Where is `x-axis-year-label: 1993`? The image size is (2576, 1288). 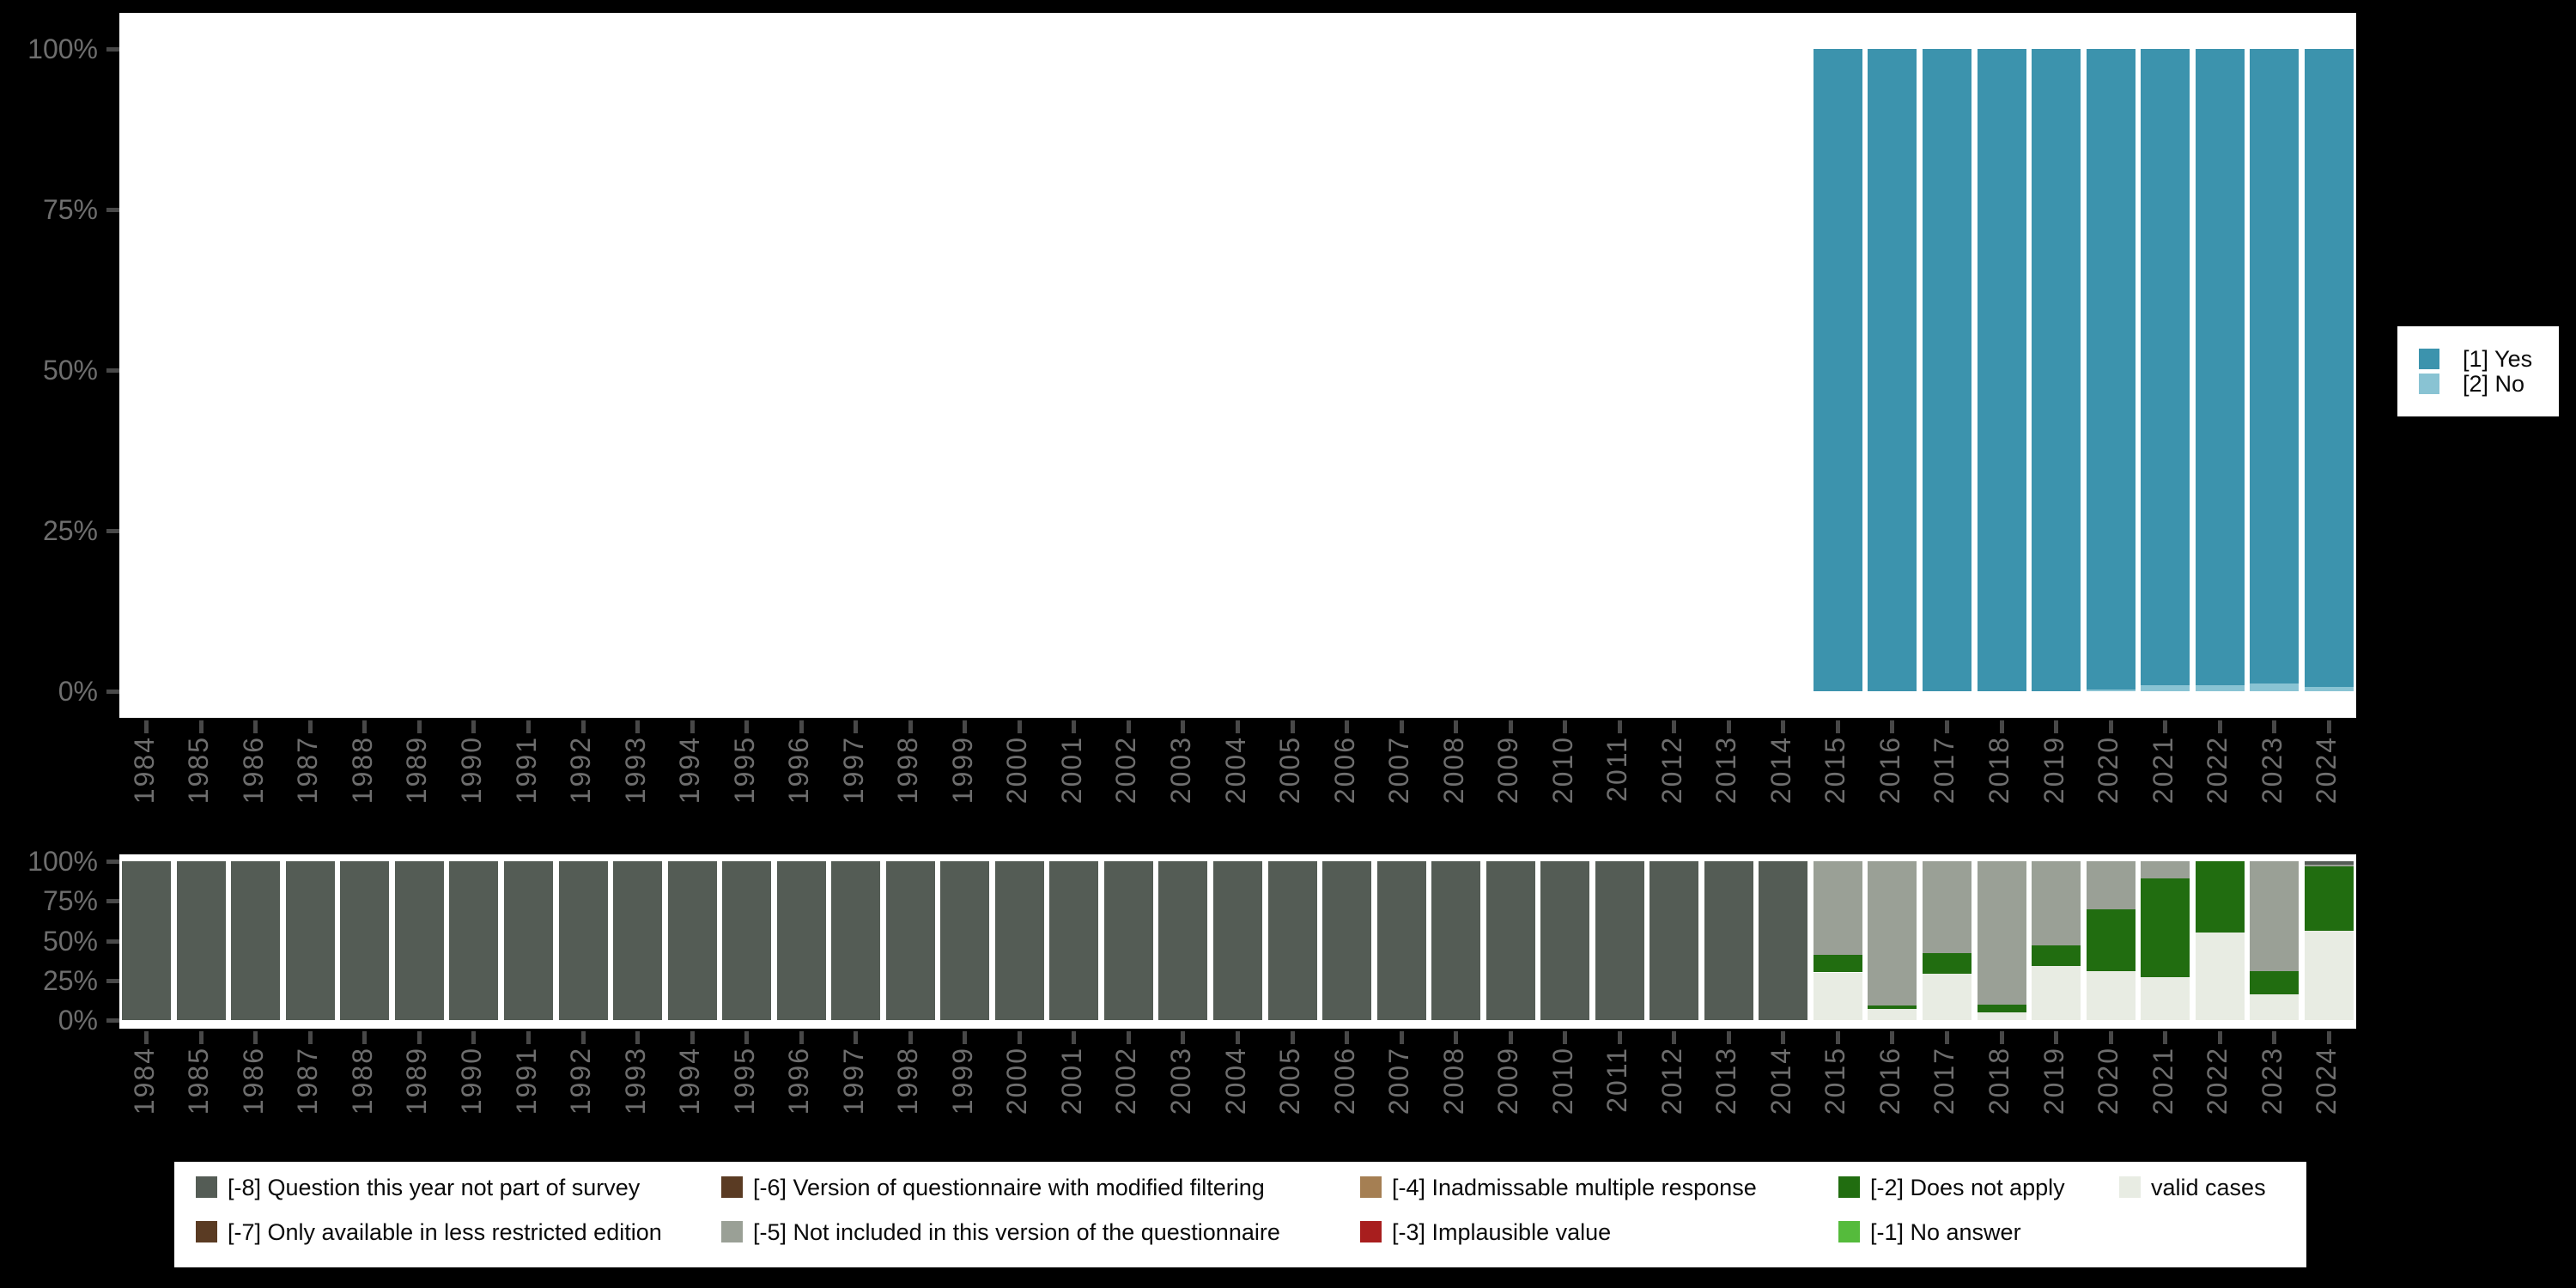 x-axis-year-label: 1993 is located at coordinates (635, 770).